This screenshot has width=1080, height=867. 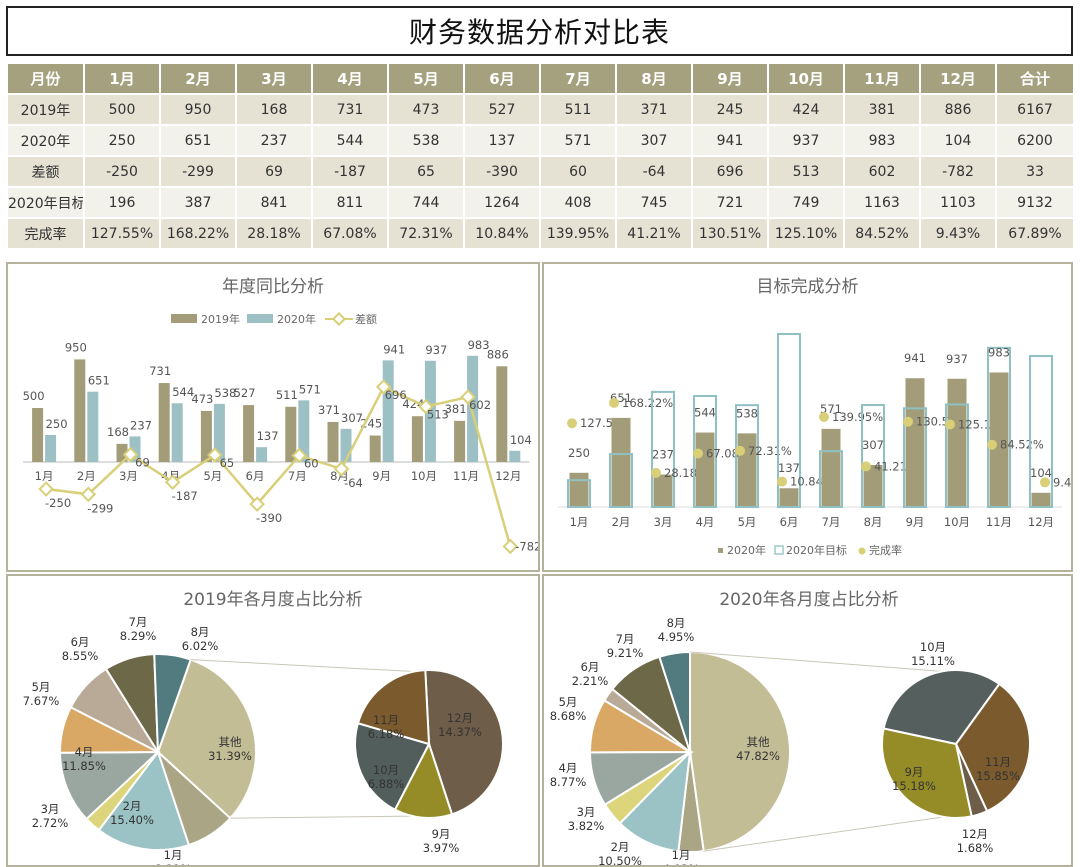 I want to click on col-header-7: 7月, so click(x=578, y=78).